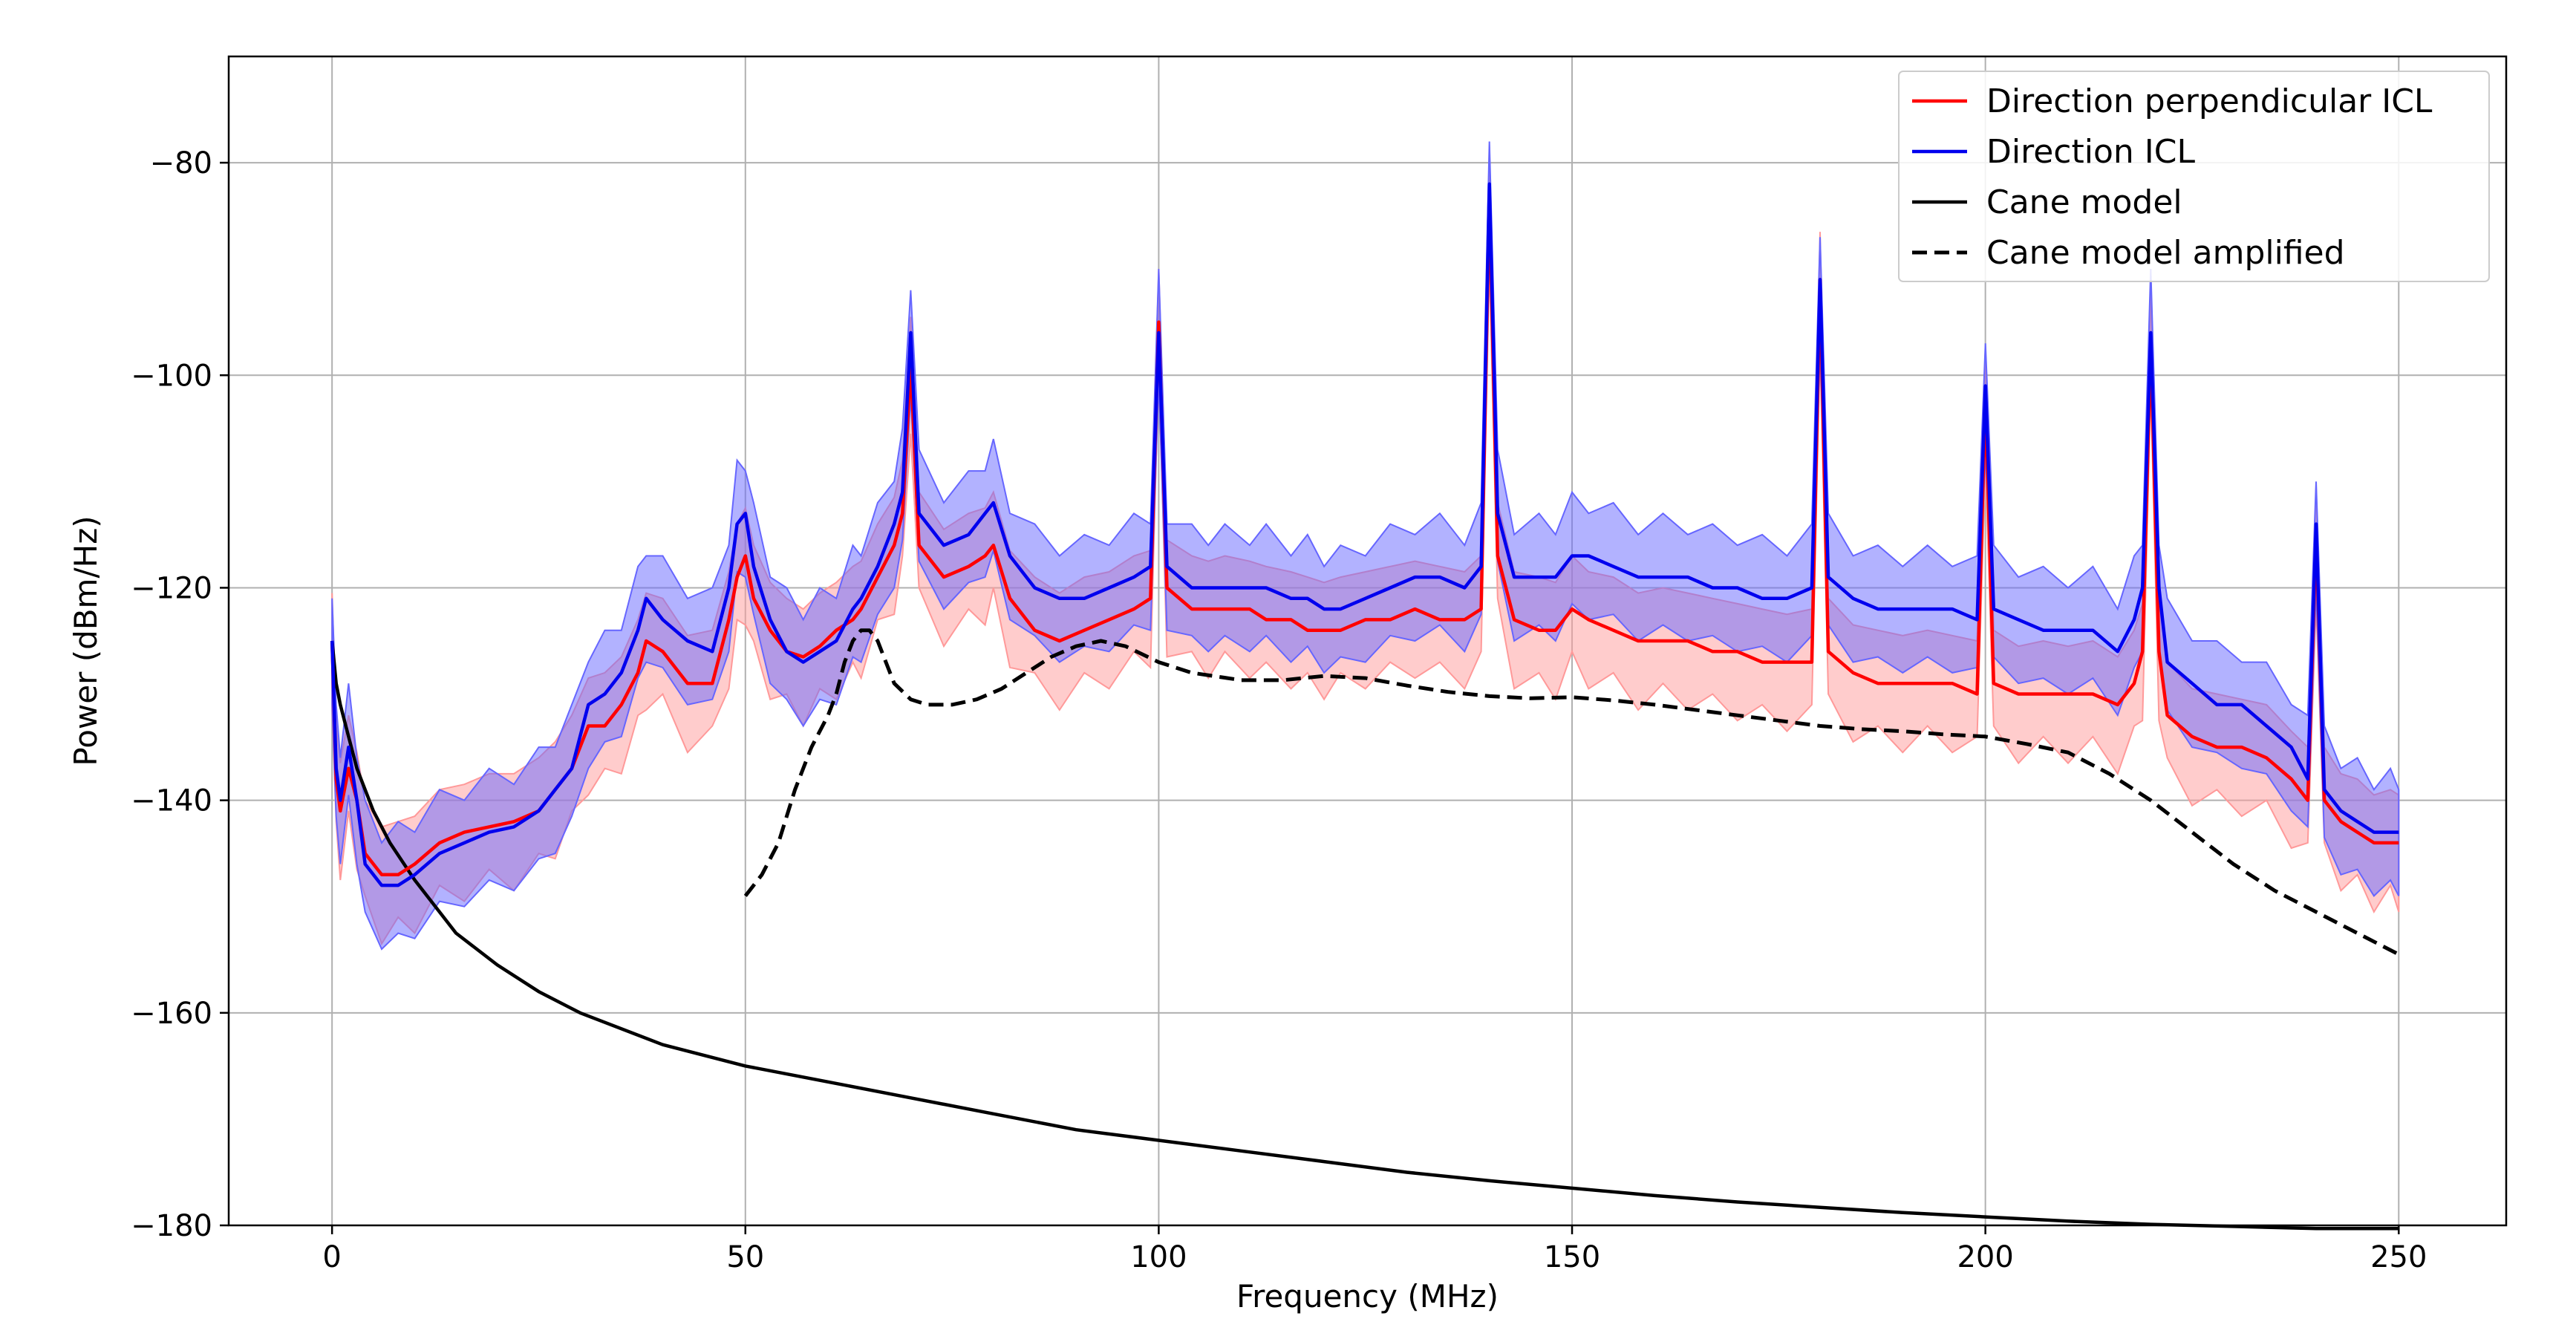 The image size is (2576, 1339). What do you see at coordinates (745, 1257) in the screenshot?
I see `x-tick-label: 50` at bounding box center [745, 1257].